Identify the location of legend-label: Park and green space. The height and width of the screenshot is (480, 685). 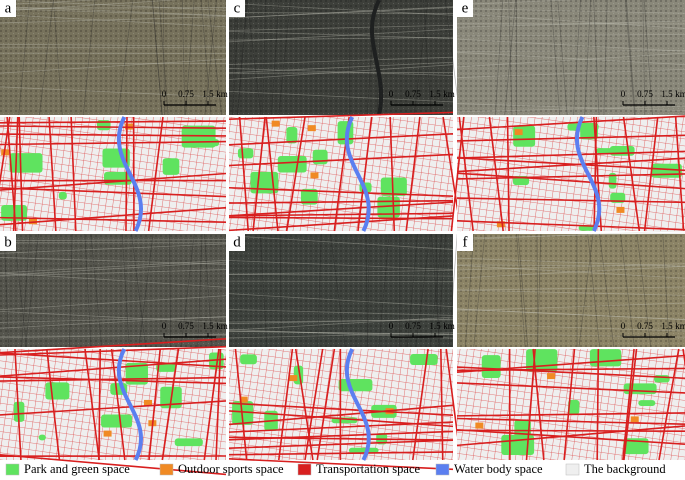
(77, 469).